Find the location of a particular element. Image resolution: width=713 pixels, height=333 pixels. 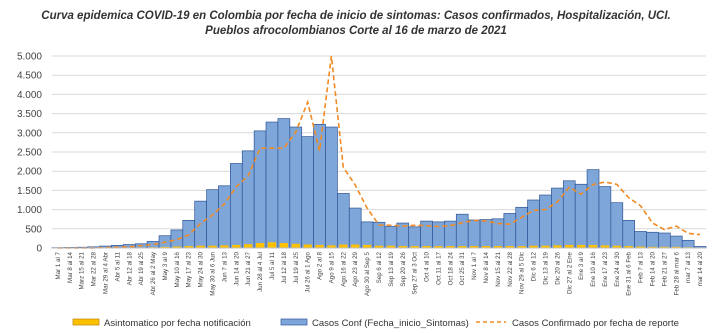

x-tick-label: Abr 26 al 2 May is located at coordinates (153, 273).